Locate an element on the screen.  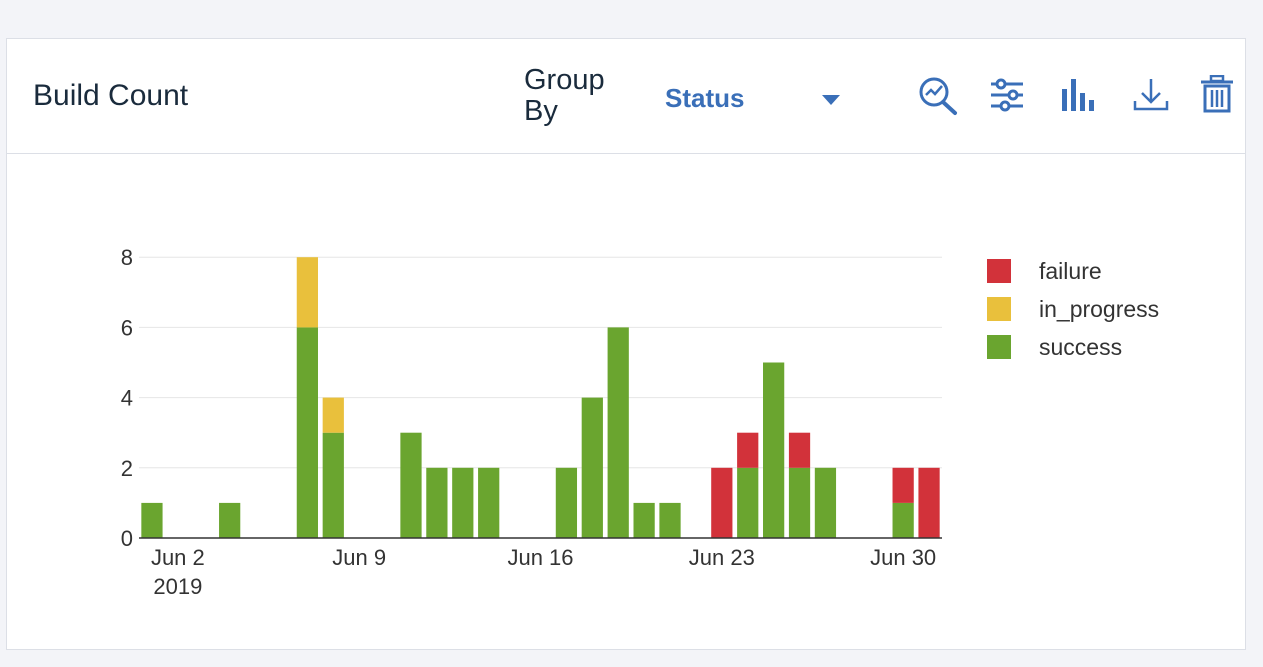
zoom-chart-icon is located at coordinates (938, 96).